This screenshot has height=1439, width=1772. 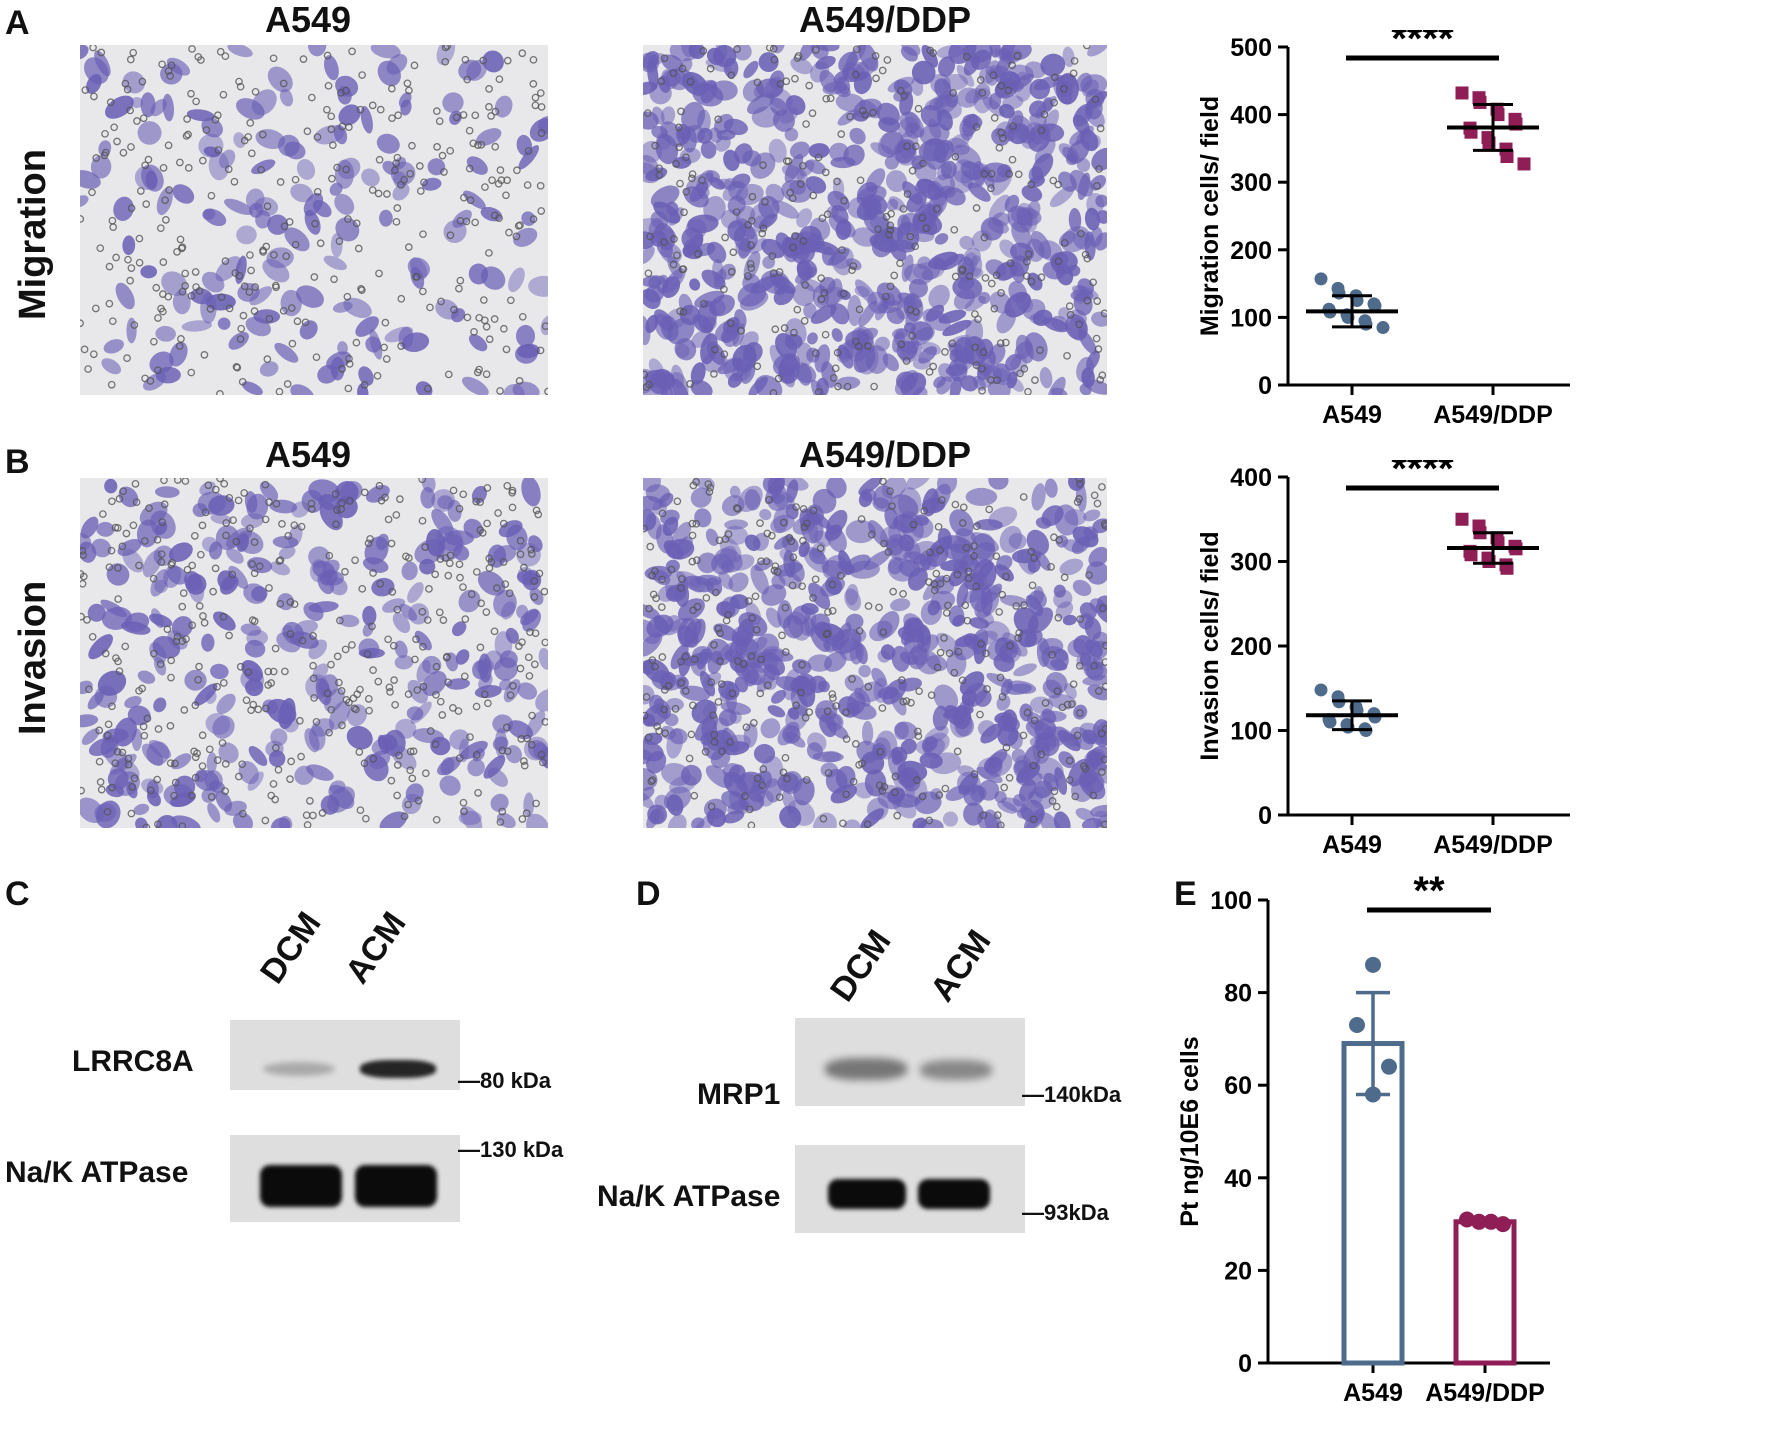 I want to click on chart-a-point-a549, so click(x=1321, y=279).